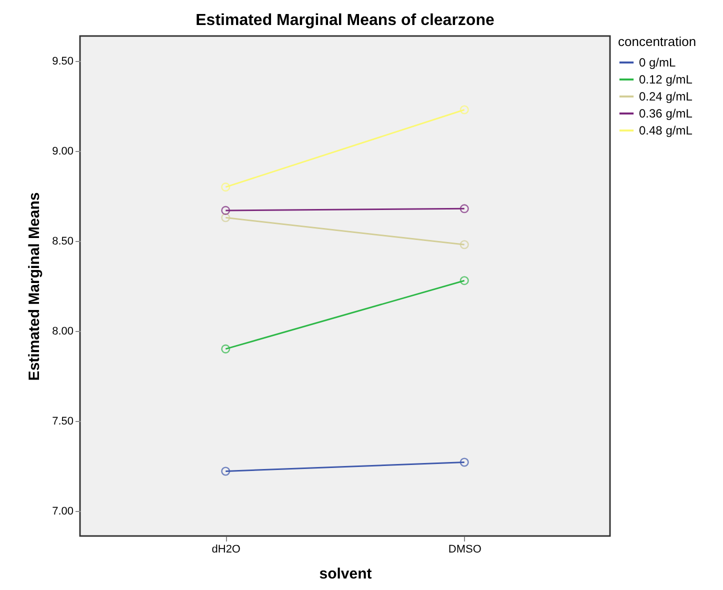 The width and height of the screenshot is (723, 590). I want to click on legend-label: 0.12 g/mL, so click(666, 79).